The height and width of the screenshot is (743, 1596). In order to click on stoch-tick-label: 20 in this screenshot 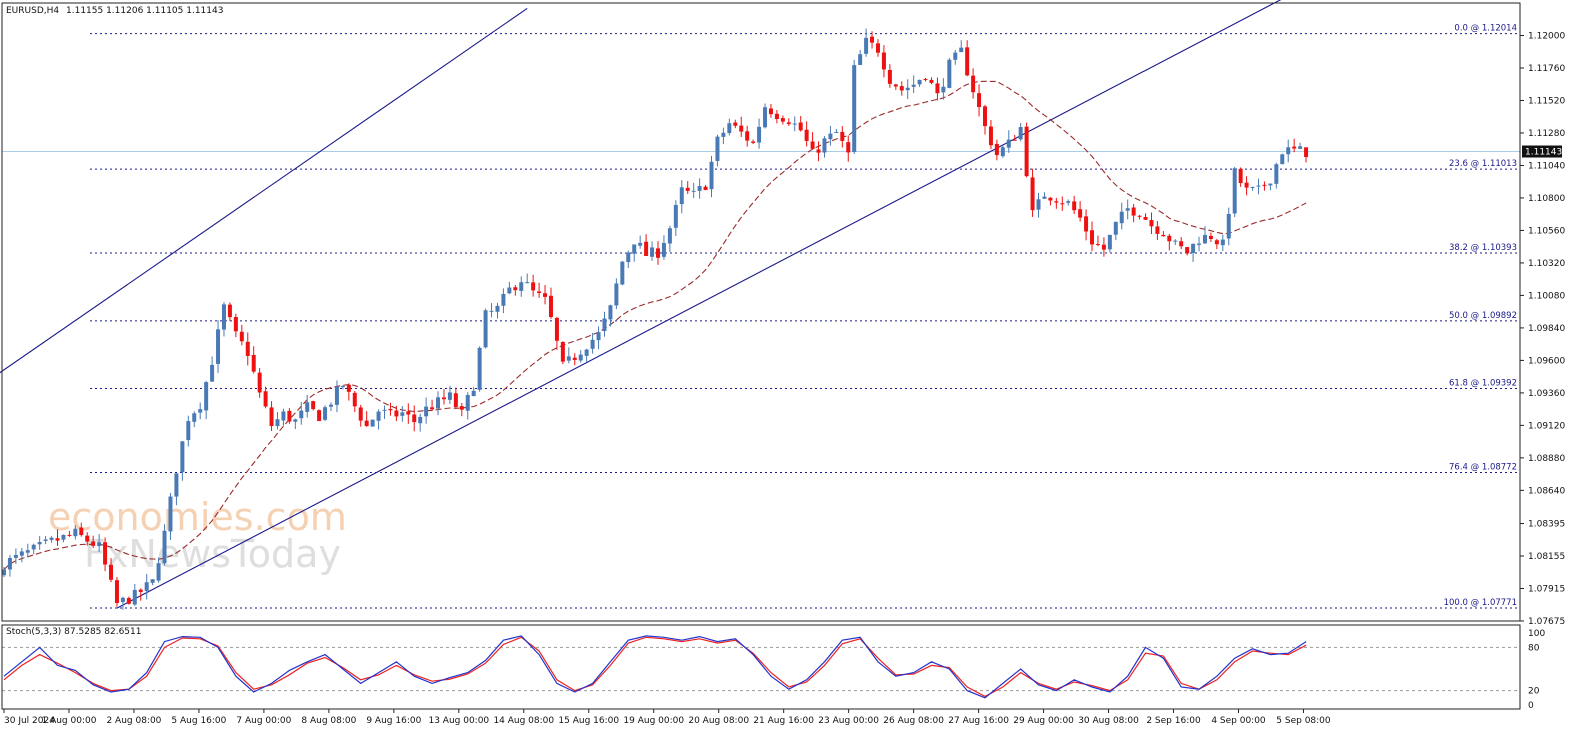, I will do `click(1534, 692)`.